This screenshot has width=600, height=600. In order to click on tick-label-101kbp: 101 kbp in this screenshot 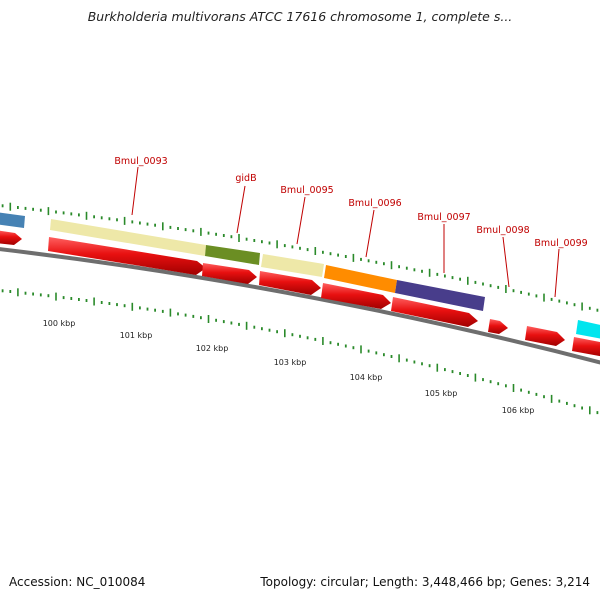, I will do `click(136, 335)`.